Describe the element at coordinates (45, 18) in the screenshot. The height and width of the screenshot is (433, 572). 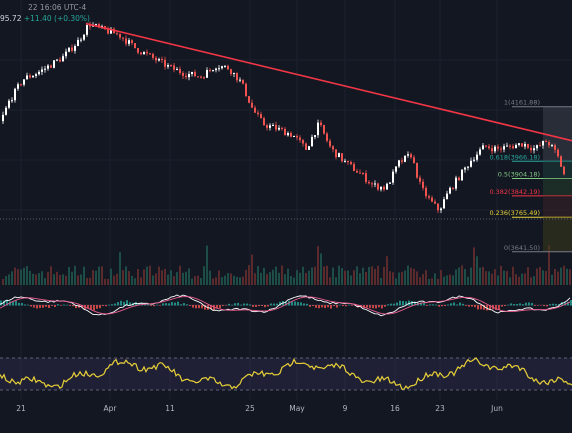
I see `chart-header: 95.72 +11.40 (+0.30%)` at that location.